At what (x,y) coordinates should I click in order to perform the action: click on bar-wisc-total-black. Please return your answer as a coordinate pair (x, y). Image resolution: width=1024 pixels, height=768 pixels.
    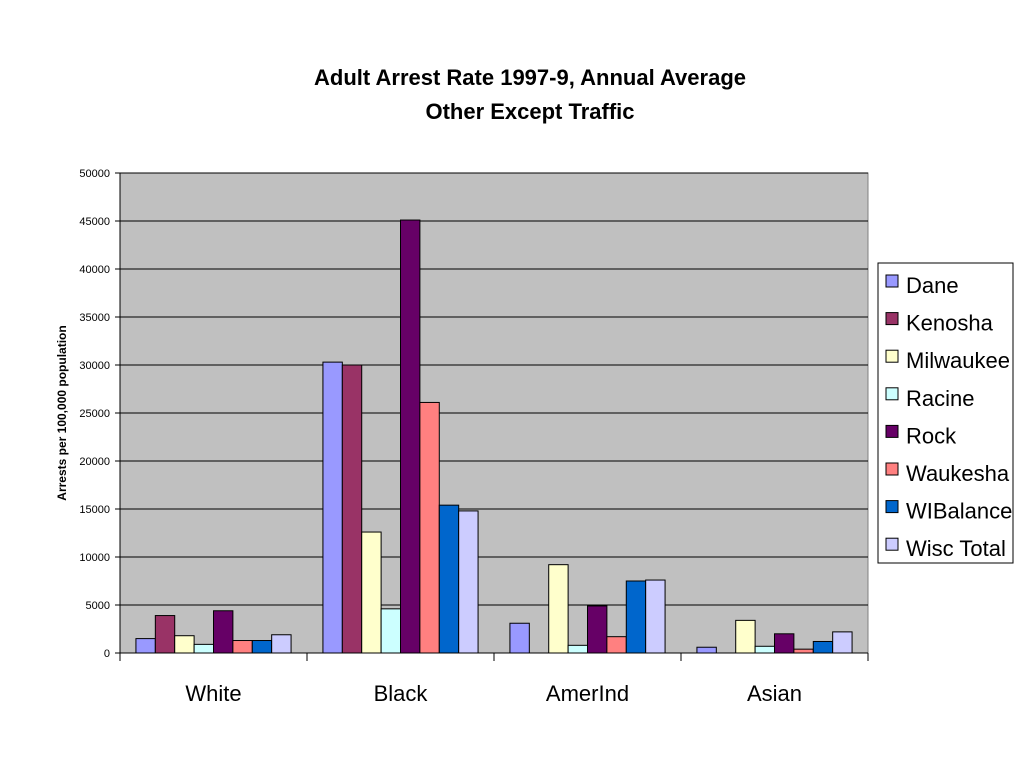
    Looking at the image, I should click on (468, 582).